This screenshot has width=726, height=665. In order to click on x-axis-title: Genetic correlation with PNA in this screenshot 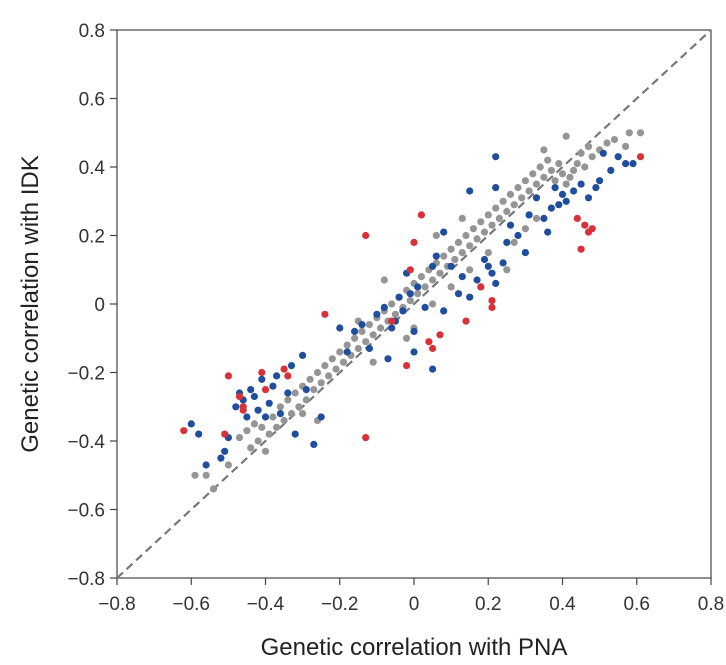, I will do `click(414, 647)`.